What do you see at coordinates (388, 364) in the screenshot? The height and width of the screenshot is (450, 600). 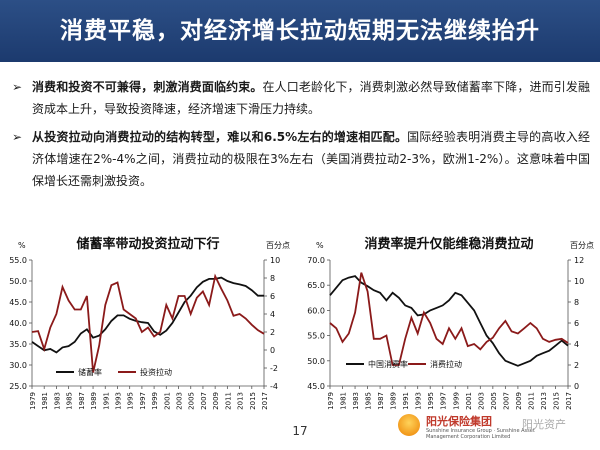 I see `legend-label: 中国消费率` at bounding box center [388, 364].